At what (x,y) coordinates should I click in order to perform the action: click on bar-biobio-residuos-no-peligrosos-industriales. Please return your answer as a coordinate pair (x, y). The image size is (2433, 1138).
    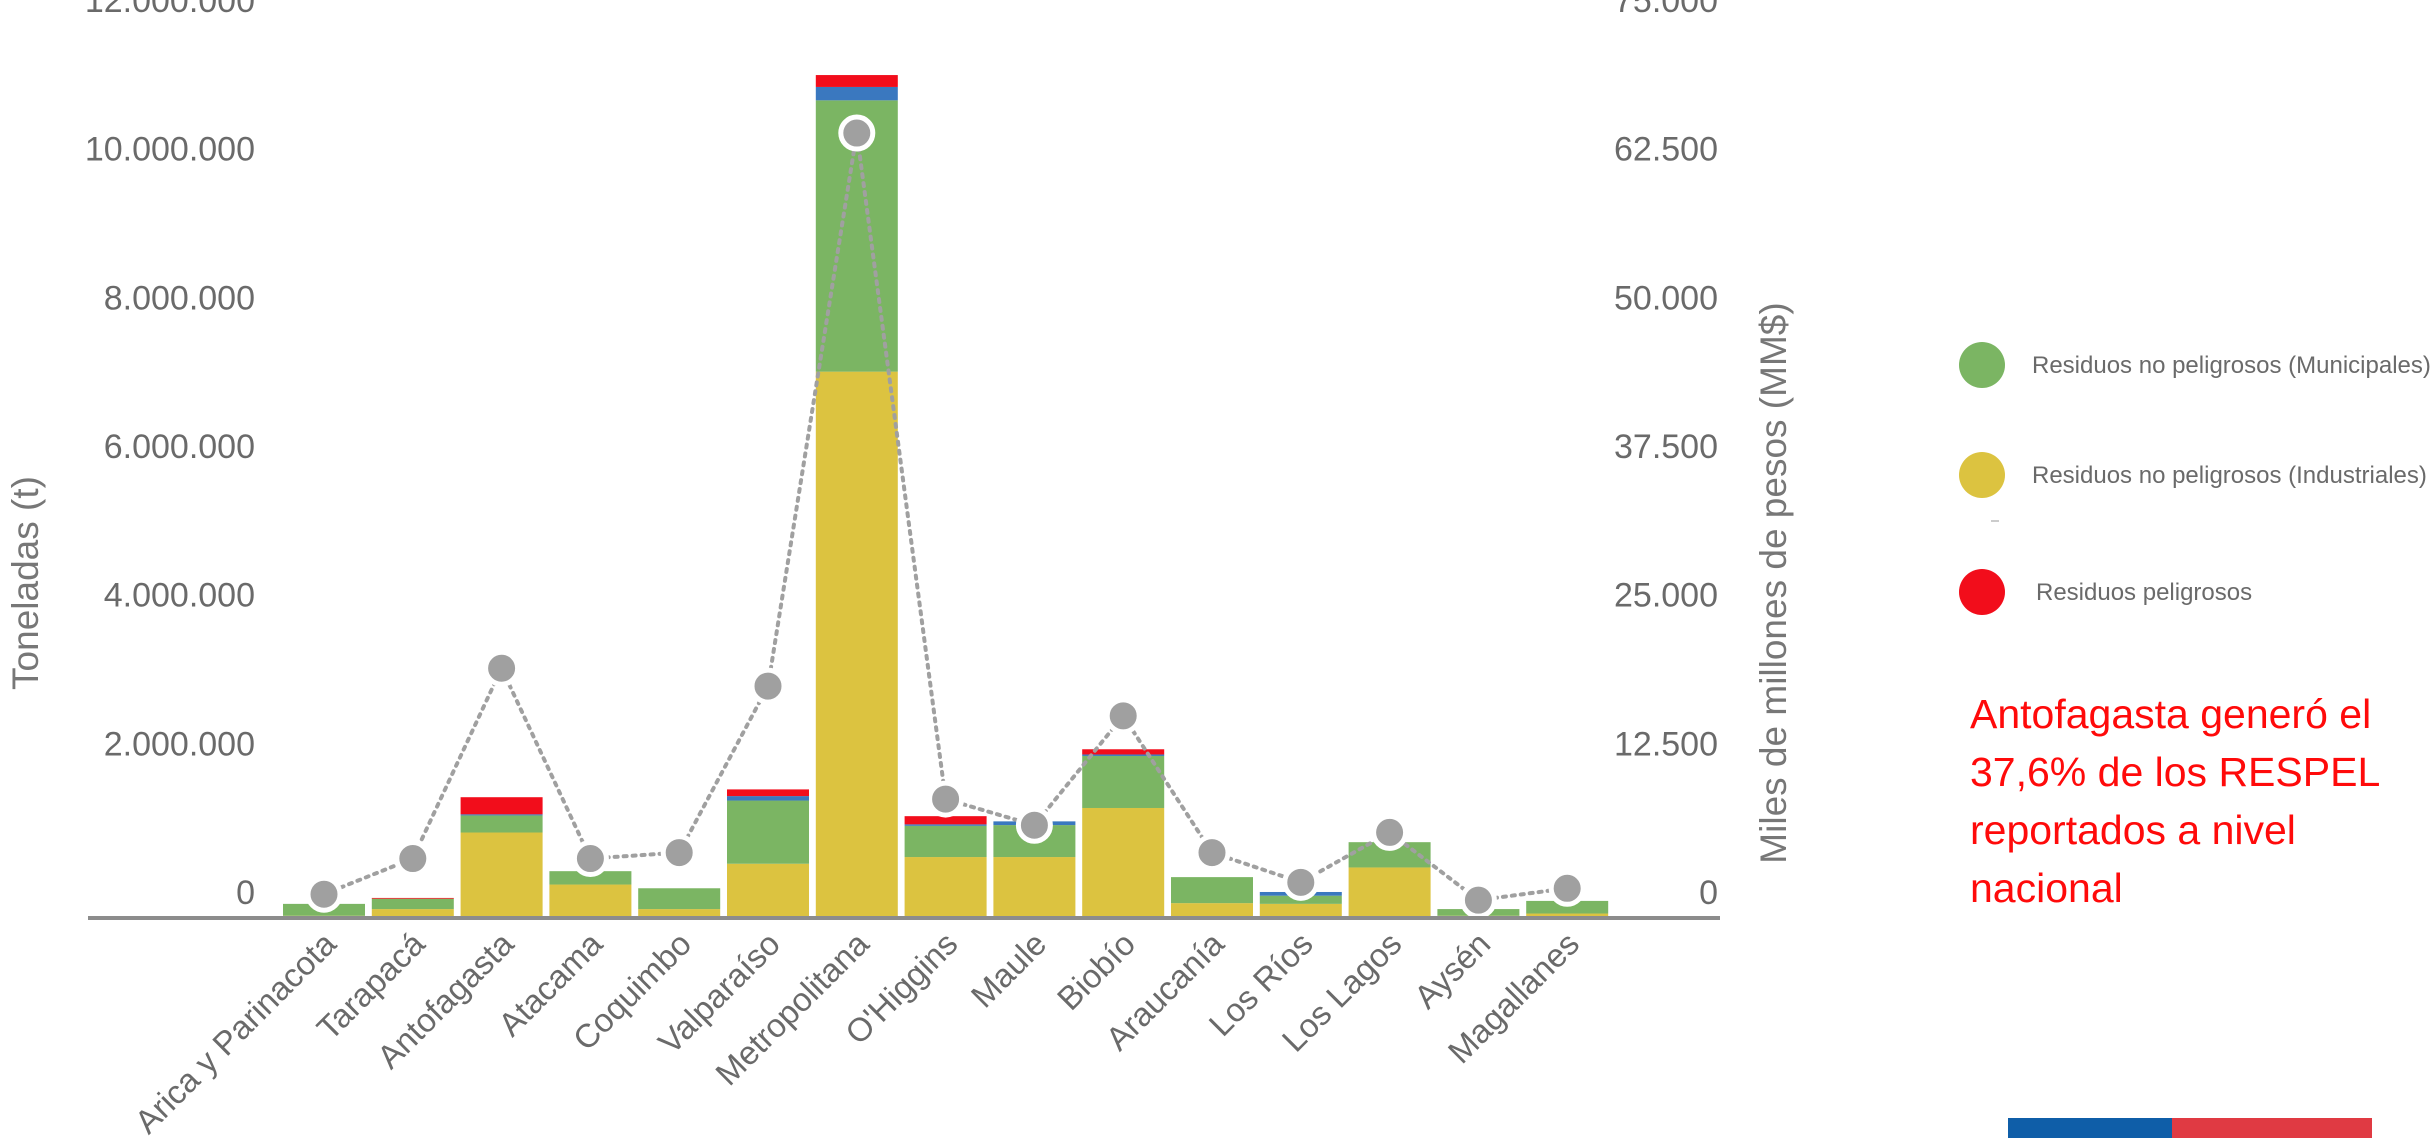
    Looking at the image, I should click on (1123, 862).